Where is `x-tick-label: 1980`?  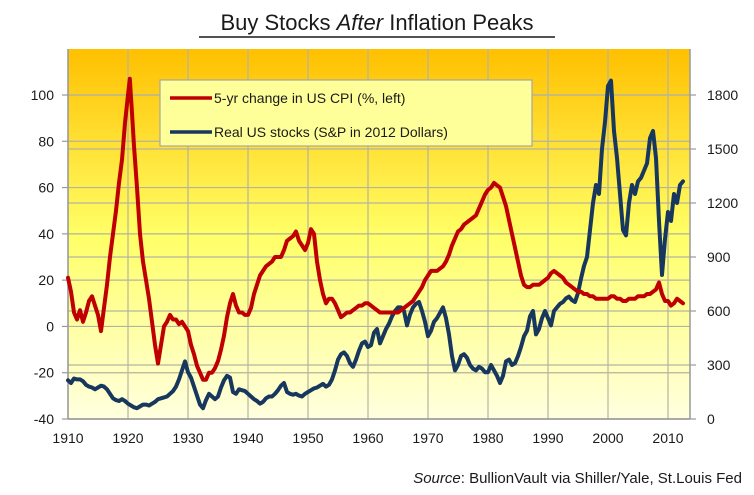 x-tick-label: 1980 is located at coordinates (487, 438).